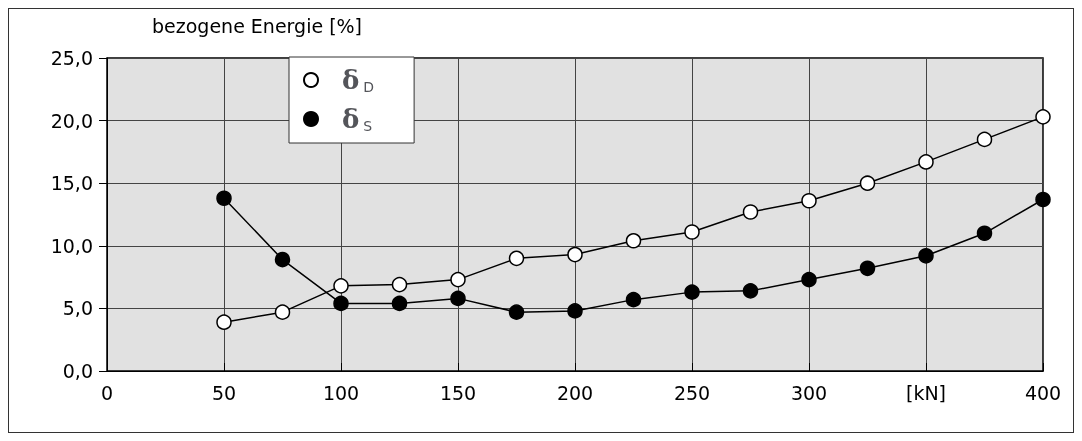  Describe the element at coordinates (224, 392) in the screenshot. I see `x-tick-label: 50` at that location.